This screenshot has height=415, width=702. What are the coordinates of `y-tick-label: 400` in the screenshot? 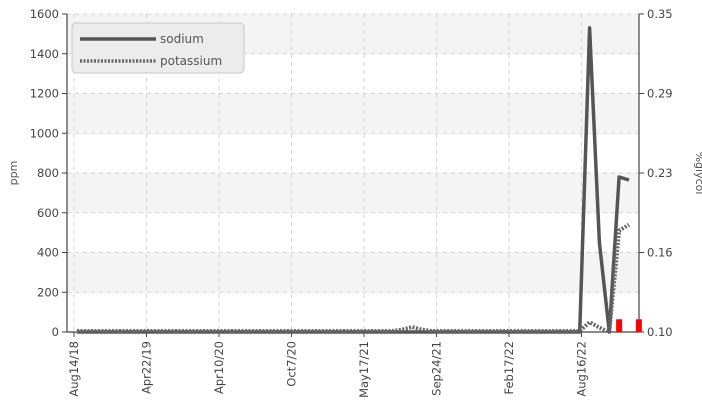 It's located at (48, 253).